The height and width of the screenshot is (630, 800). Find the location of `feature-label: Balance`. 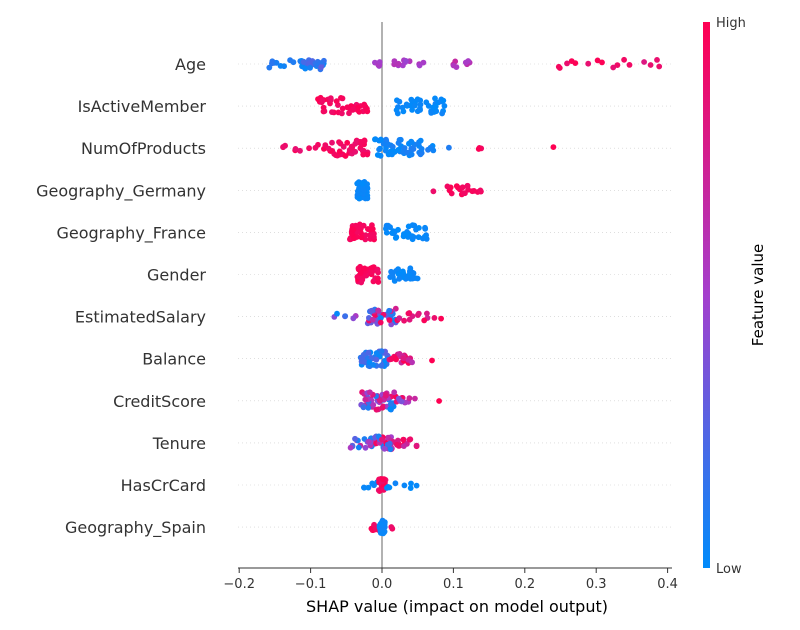

feature-label: Balance is located at coordinates (174, 359).